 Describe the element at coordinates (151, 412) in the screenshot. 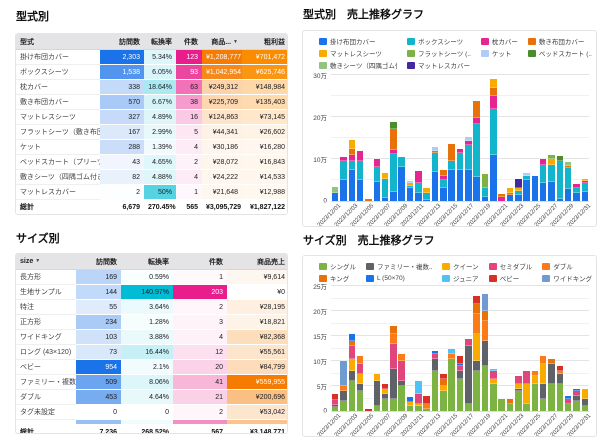

I see `table-row: タグ未設定 0 0 2 ¥53,042` at that location.